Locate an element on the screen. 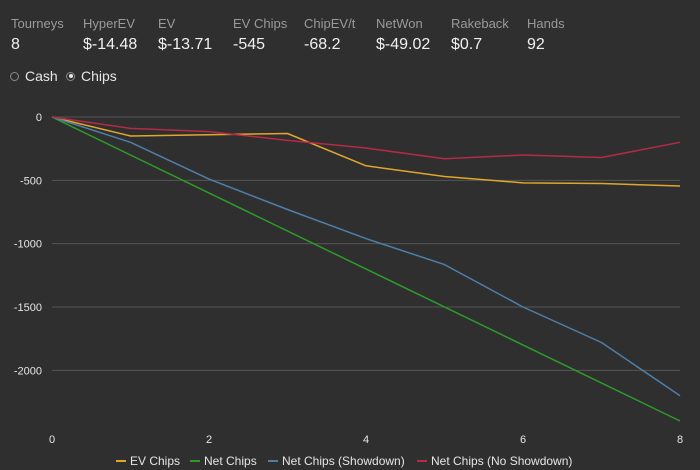 The width and height of the screenshot is (700, 470). stat-value: $-13.71 is located at coordinates (185, 44).